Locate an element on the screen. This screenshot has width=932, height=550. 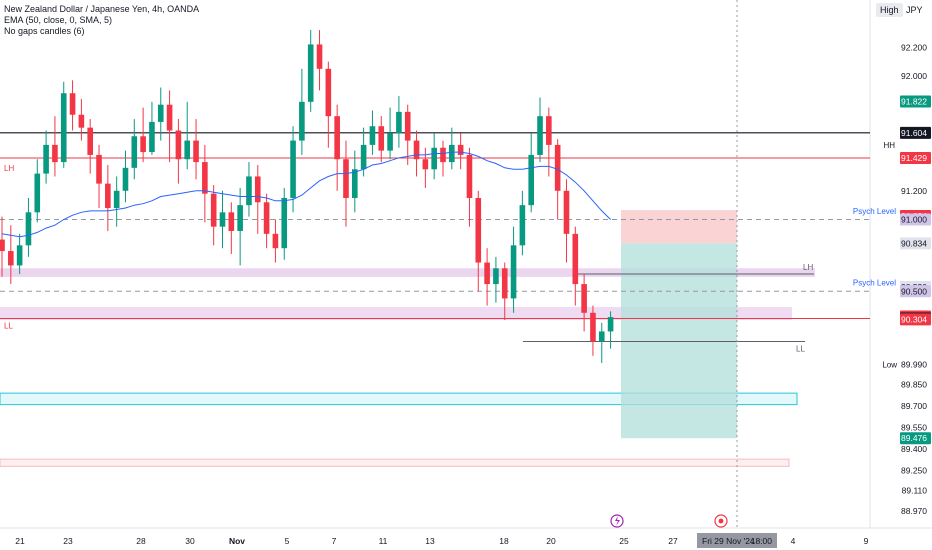
crosshair-time-badge is located at coordinates (737, 540).